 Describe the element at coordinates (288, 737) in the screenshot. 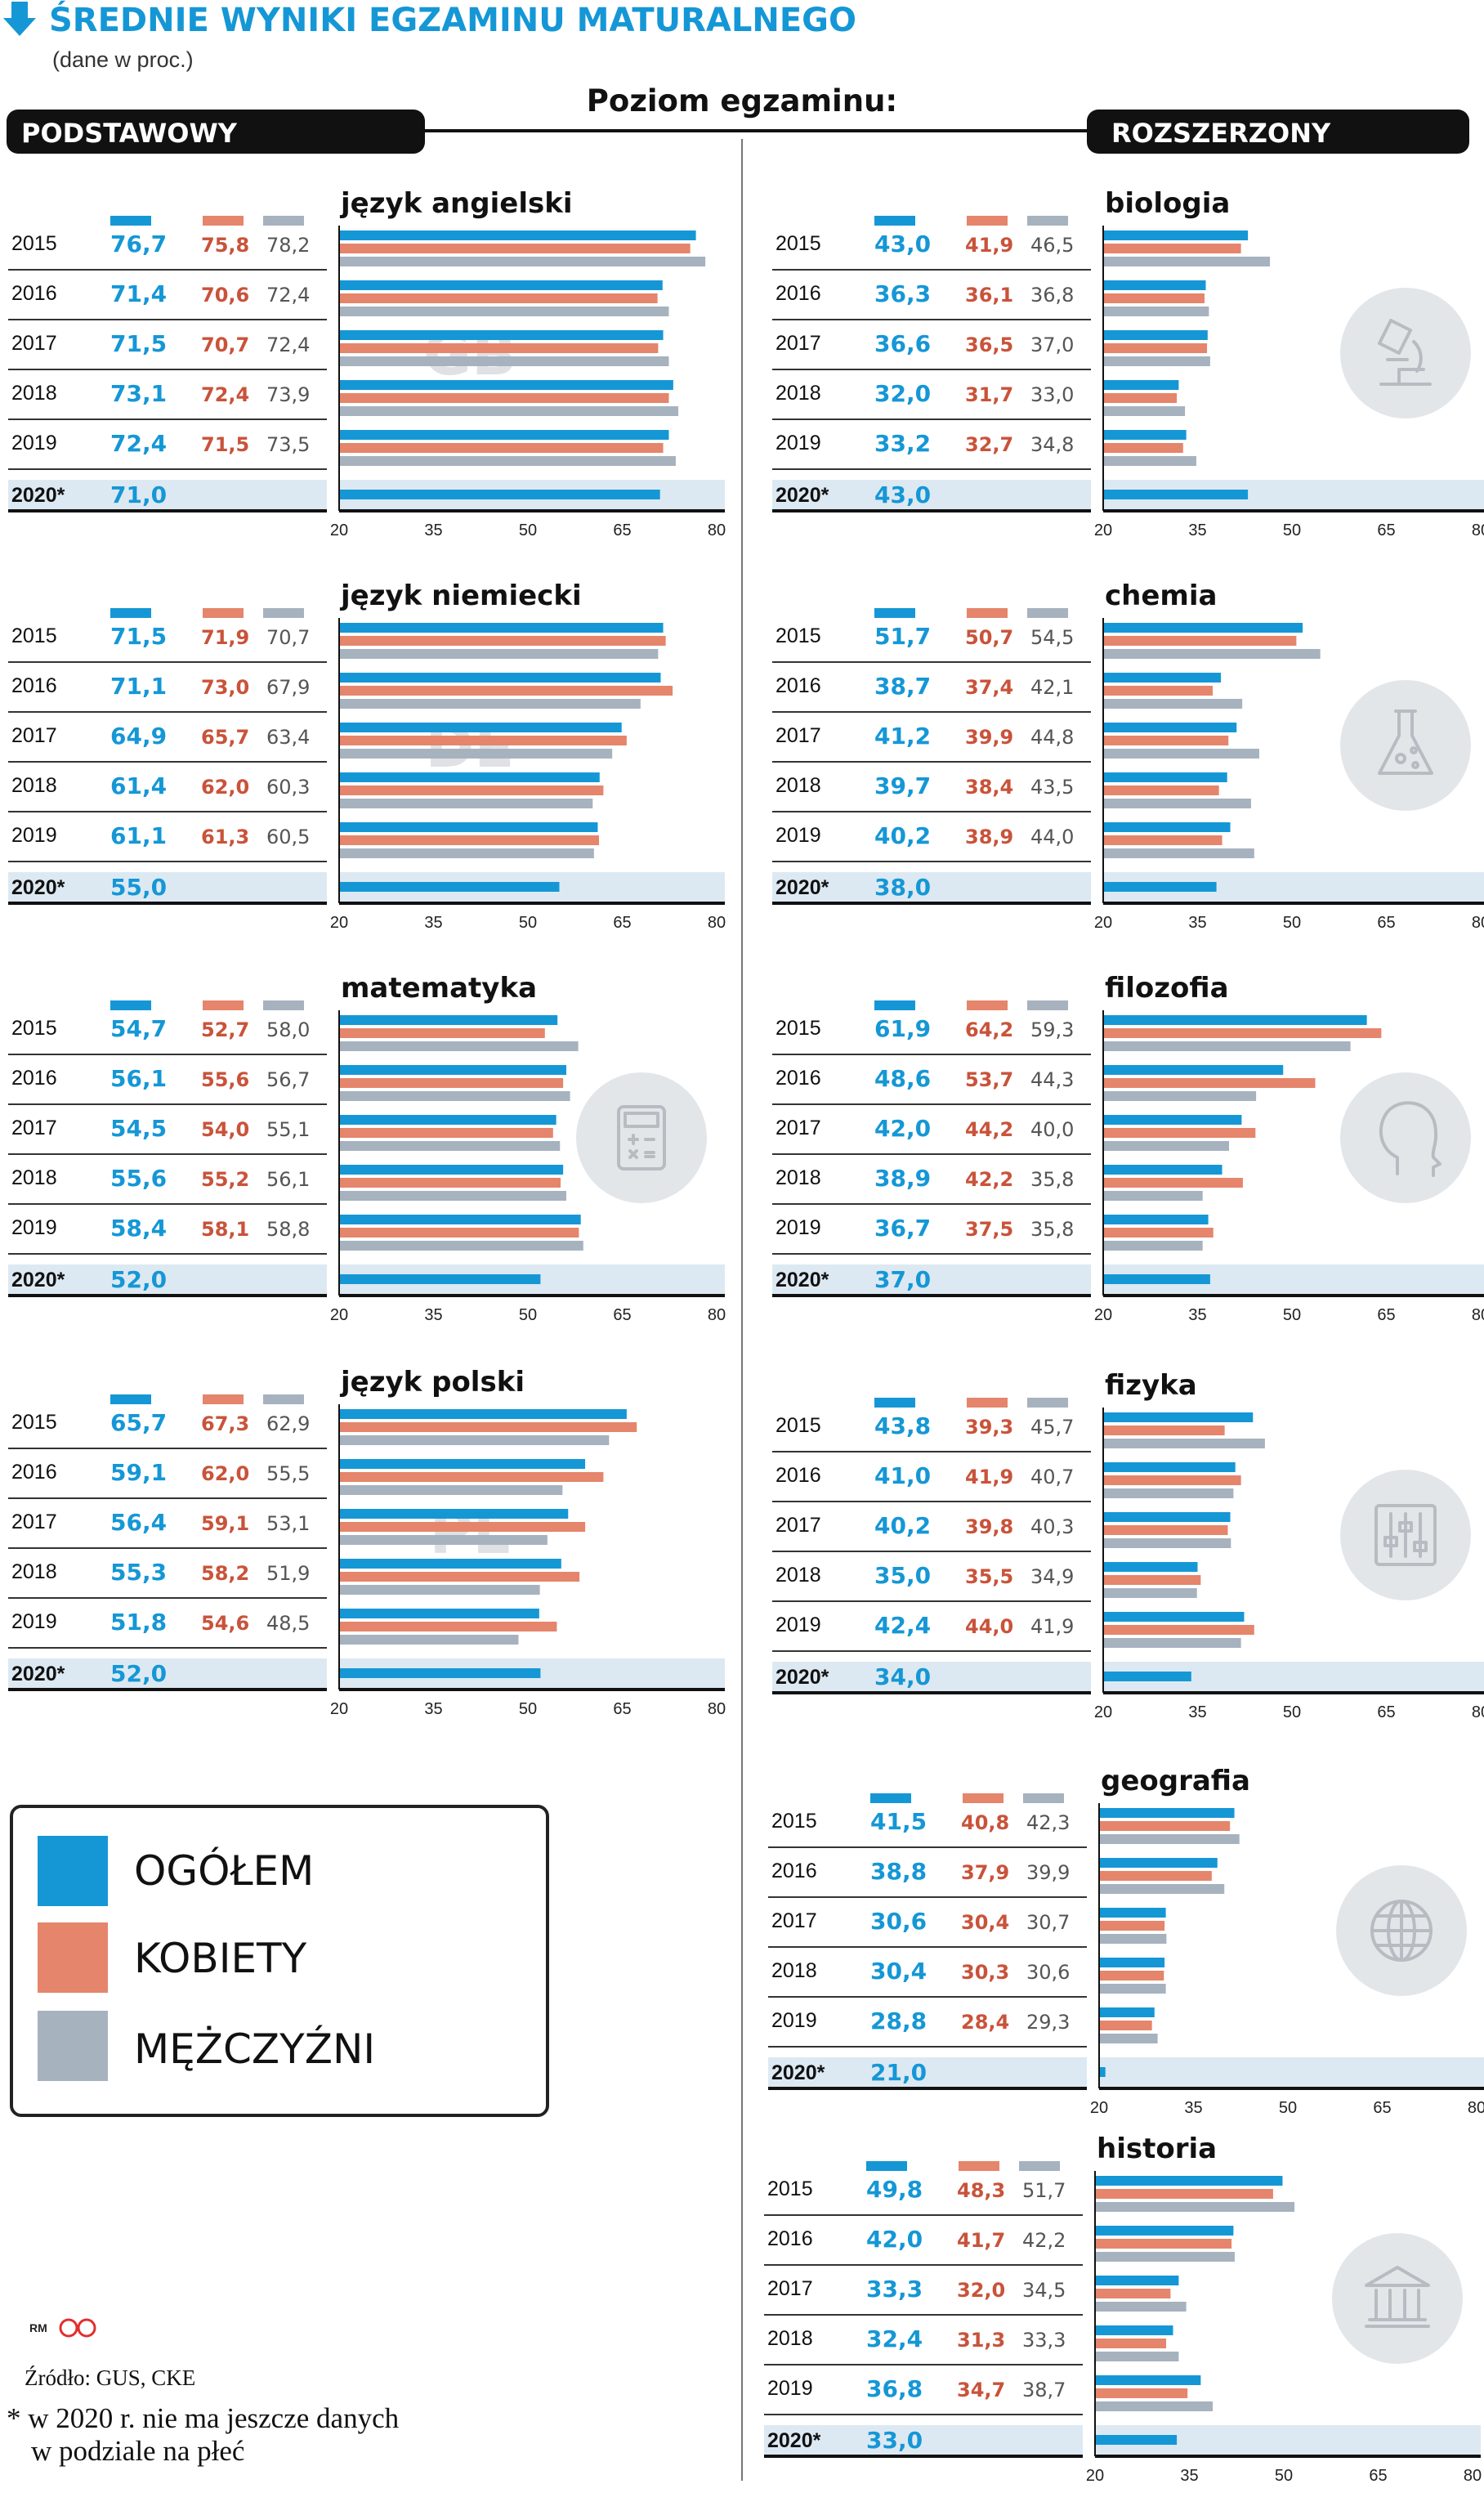

I see `value-mezczyzni: 63,4` at that location.